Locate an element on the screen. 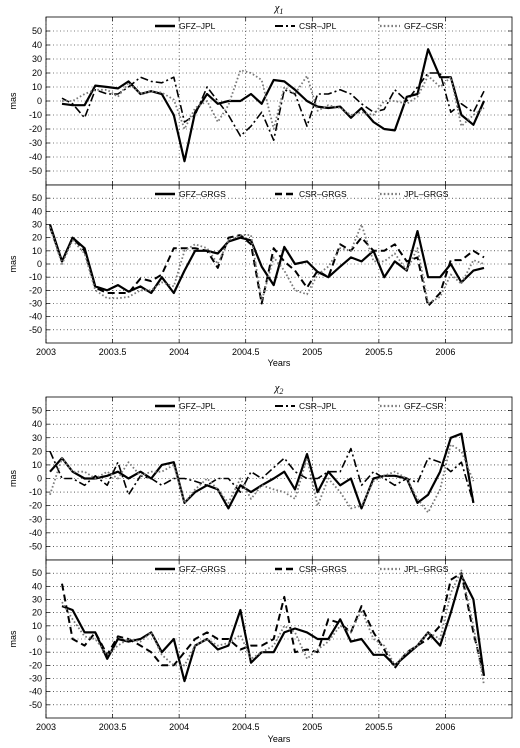  chart-title: χ1 is located at coordinates (279, 9).